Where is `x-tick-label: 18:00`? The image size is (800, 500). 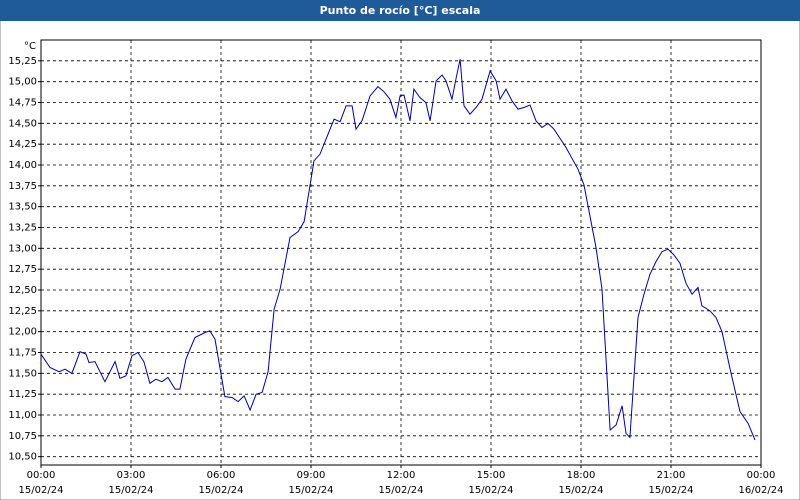 x-tick-label: 18:00 is located at coordinates (581, 475).